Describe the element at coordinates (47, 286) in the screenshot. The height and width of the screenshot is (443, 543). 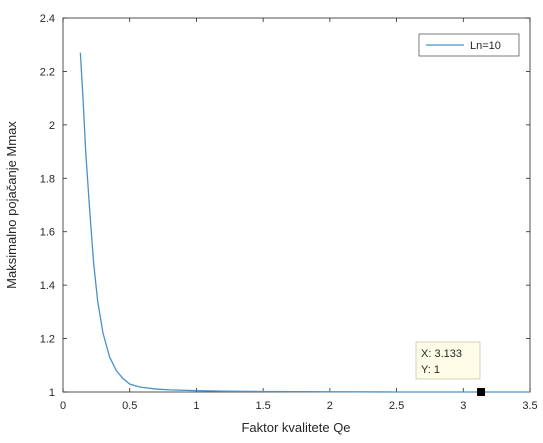
I see `y-tick-label: 1.4` at that location.